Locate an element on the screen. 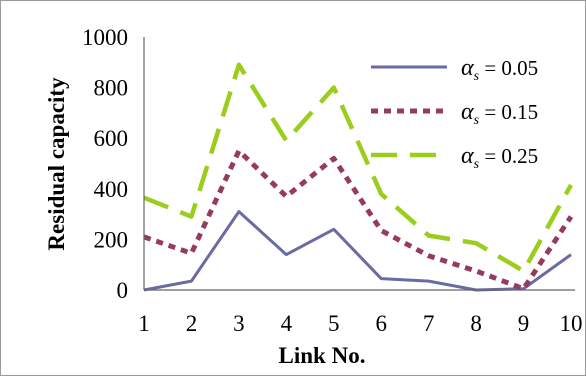  y-axis-title: Residual capacity is located at coordinates (56, 164).